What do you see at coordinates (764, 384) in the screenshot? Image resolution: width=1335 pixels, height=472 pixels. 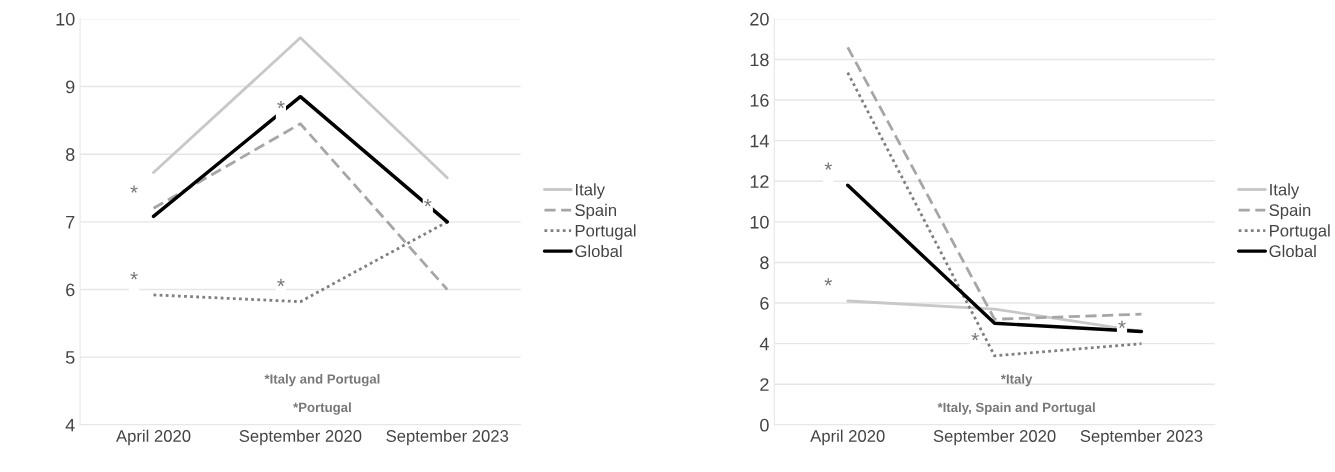 I see `y-tick-label: 2` at bounding box center [764, 384].